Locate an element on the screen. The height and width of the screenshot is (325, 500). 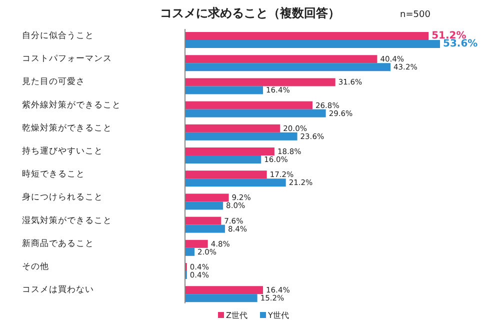
legend-label: Z世代 is located at coordinates (237, 315).